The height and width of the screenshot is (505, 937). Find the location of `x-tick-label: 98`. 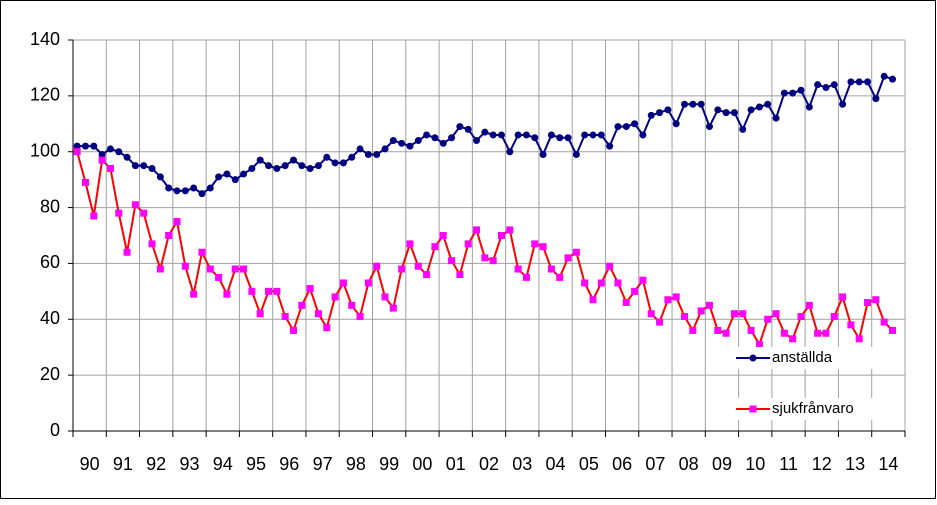

x-tick-label: 98 is located at coordinates (356, 464).